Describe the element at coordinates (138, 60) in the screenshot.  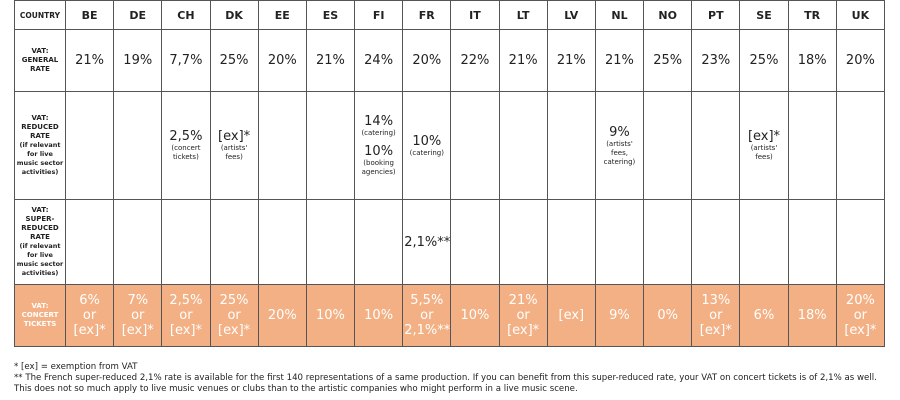
I see `cell: 19%` at that location.